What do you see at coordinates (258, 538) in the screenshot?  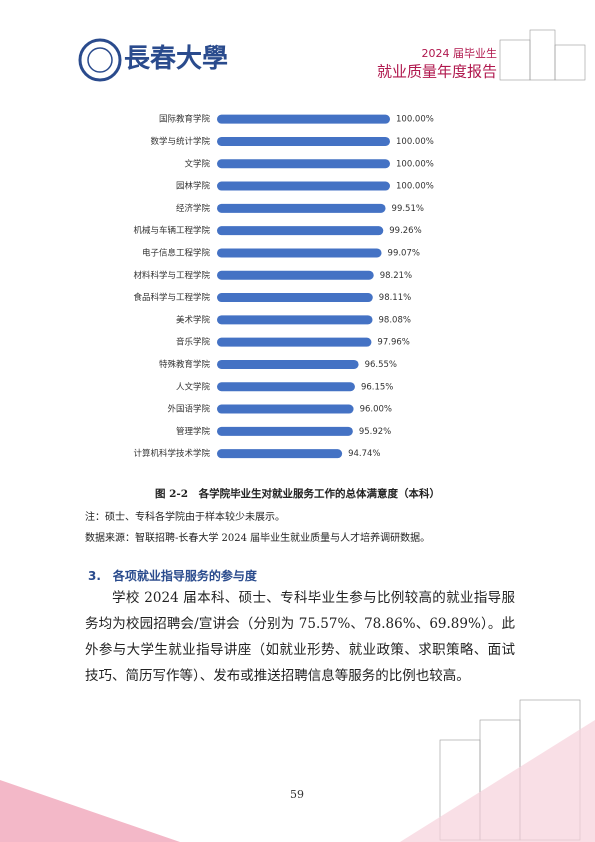 I see `figure-source: 数据来源：智联招聘-长春大学 2024 届毕业生就业质量与人才培养调研数据。` at bounding box center [258, 538].